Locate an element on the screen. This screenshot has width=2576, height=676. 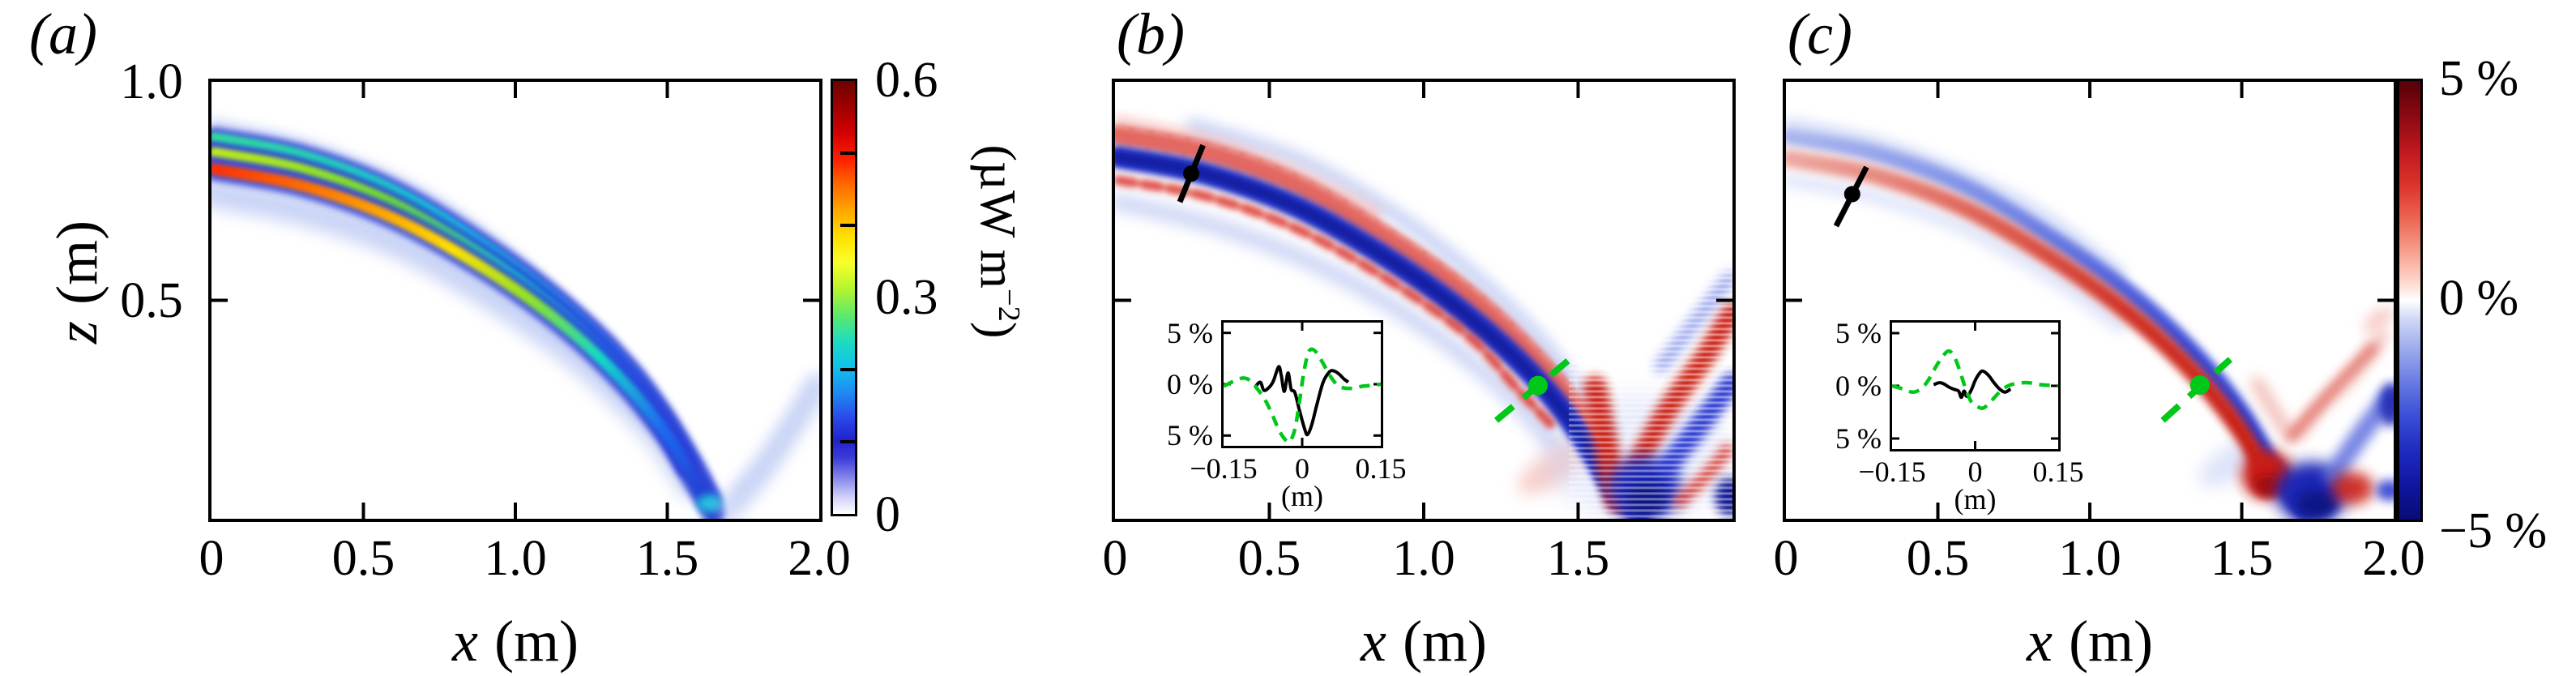
panel-a-y-axis-label: z(m) is located at coordinates (77, 282).